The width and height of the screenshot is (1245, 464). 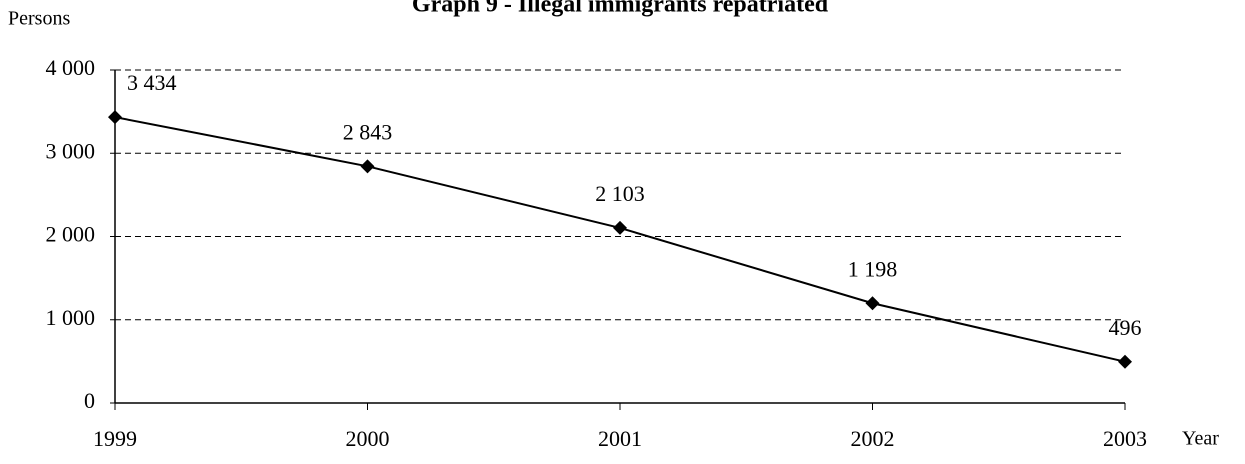 I want to click on data-label: 3 434, so click(x=152, y=82).